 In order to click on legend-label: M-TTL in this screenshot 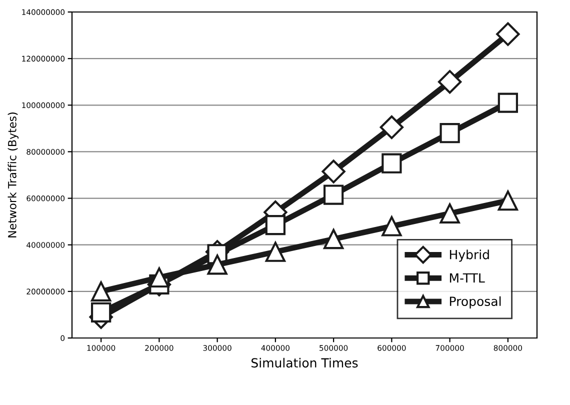, I will do `click(467, 277)`.